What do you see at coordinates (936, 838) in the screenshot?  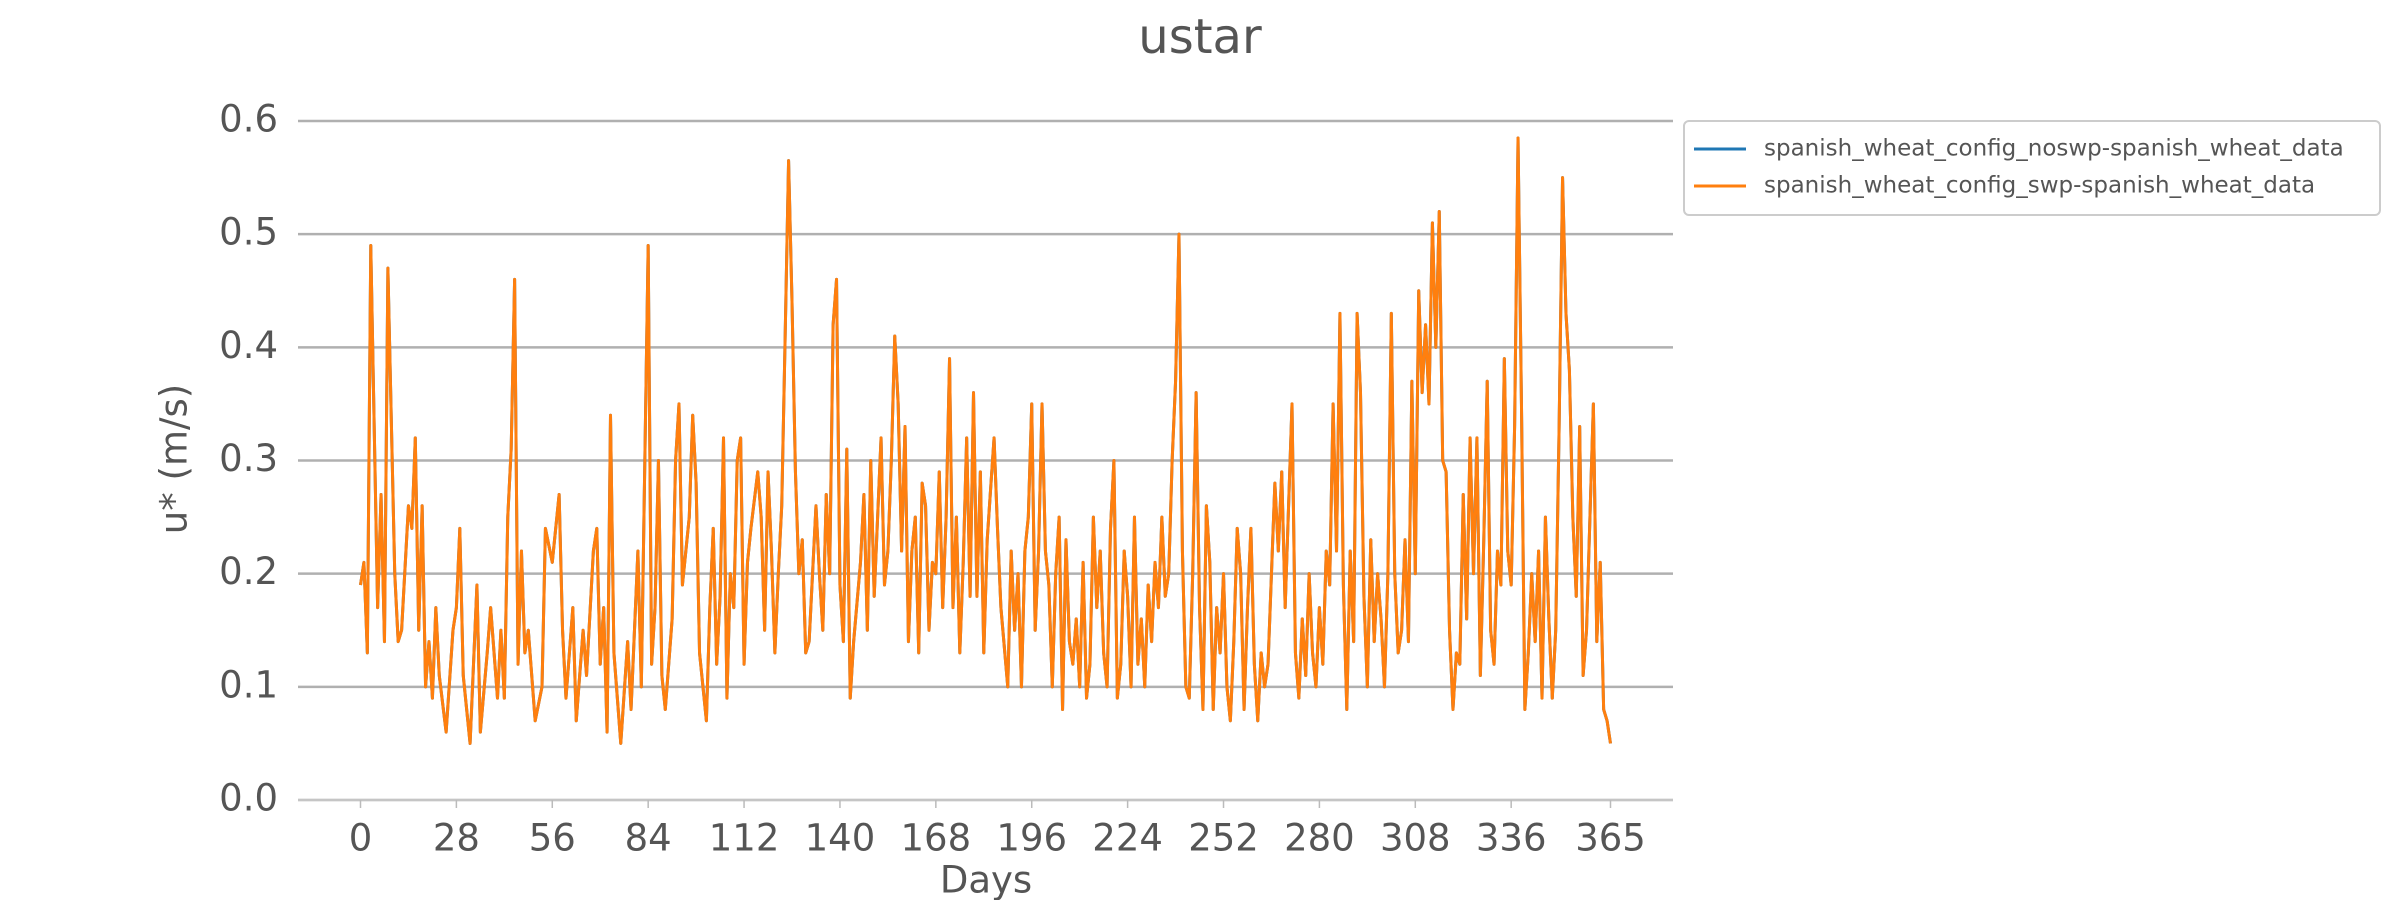 I see `x-tick-label: 168` at bounding box center [936, 838].